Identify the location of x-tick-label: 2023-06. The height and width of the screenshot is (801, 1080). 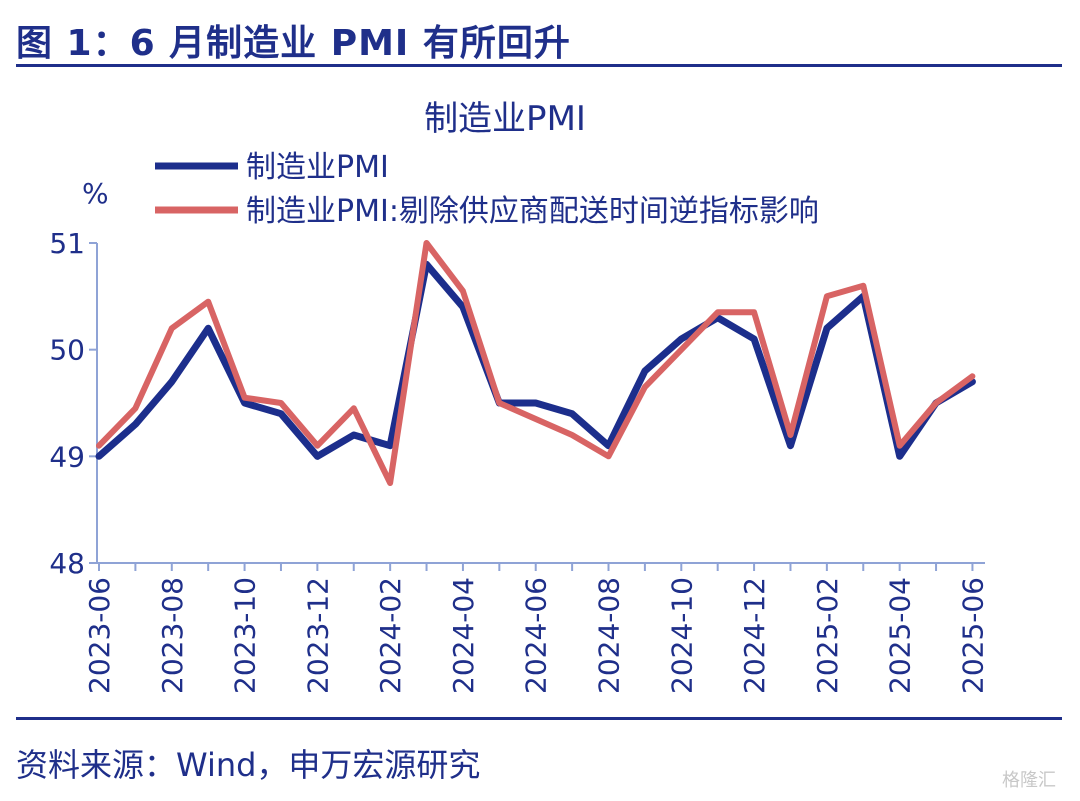
(99, 635).